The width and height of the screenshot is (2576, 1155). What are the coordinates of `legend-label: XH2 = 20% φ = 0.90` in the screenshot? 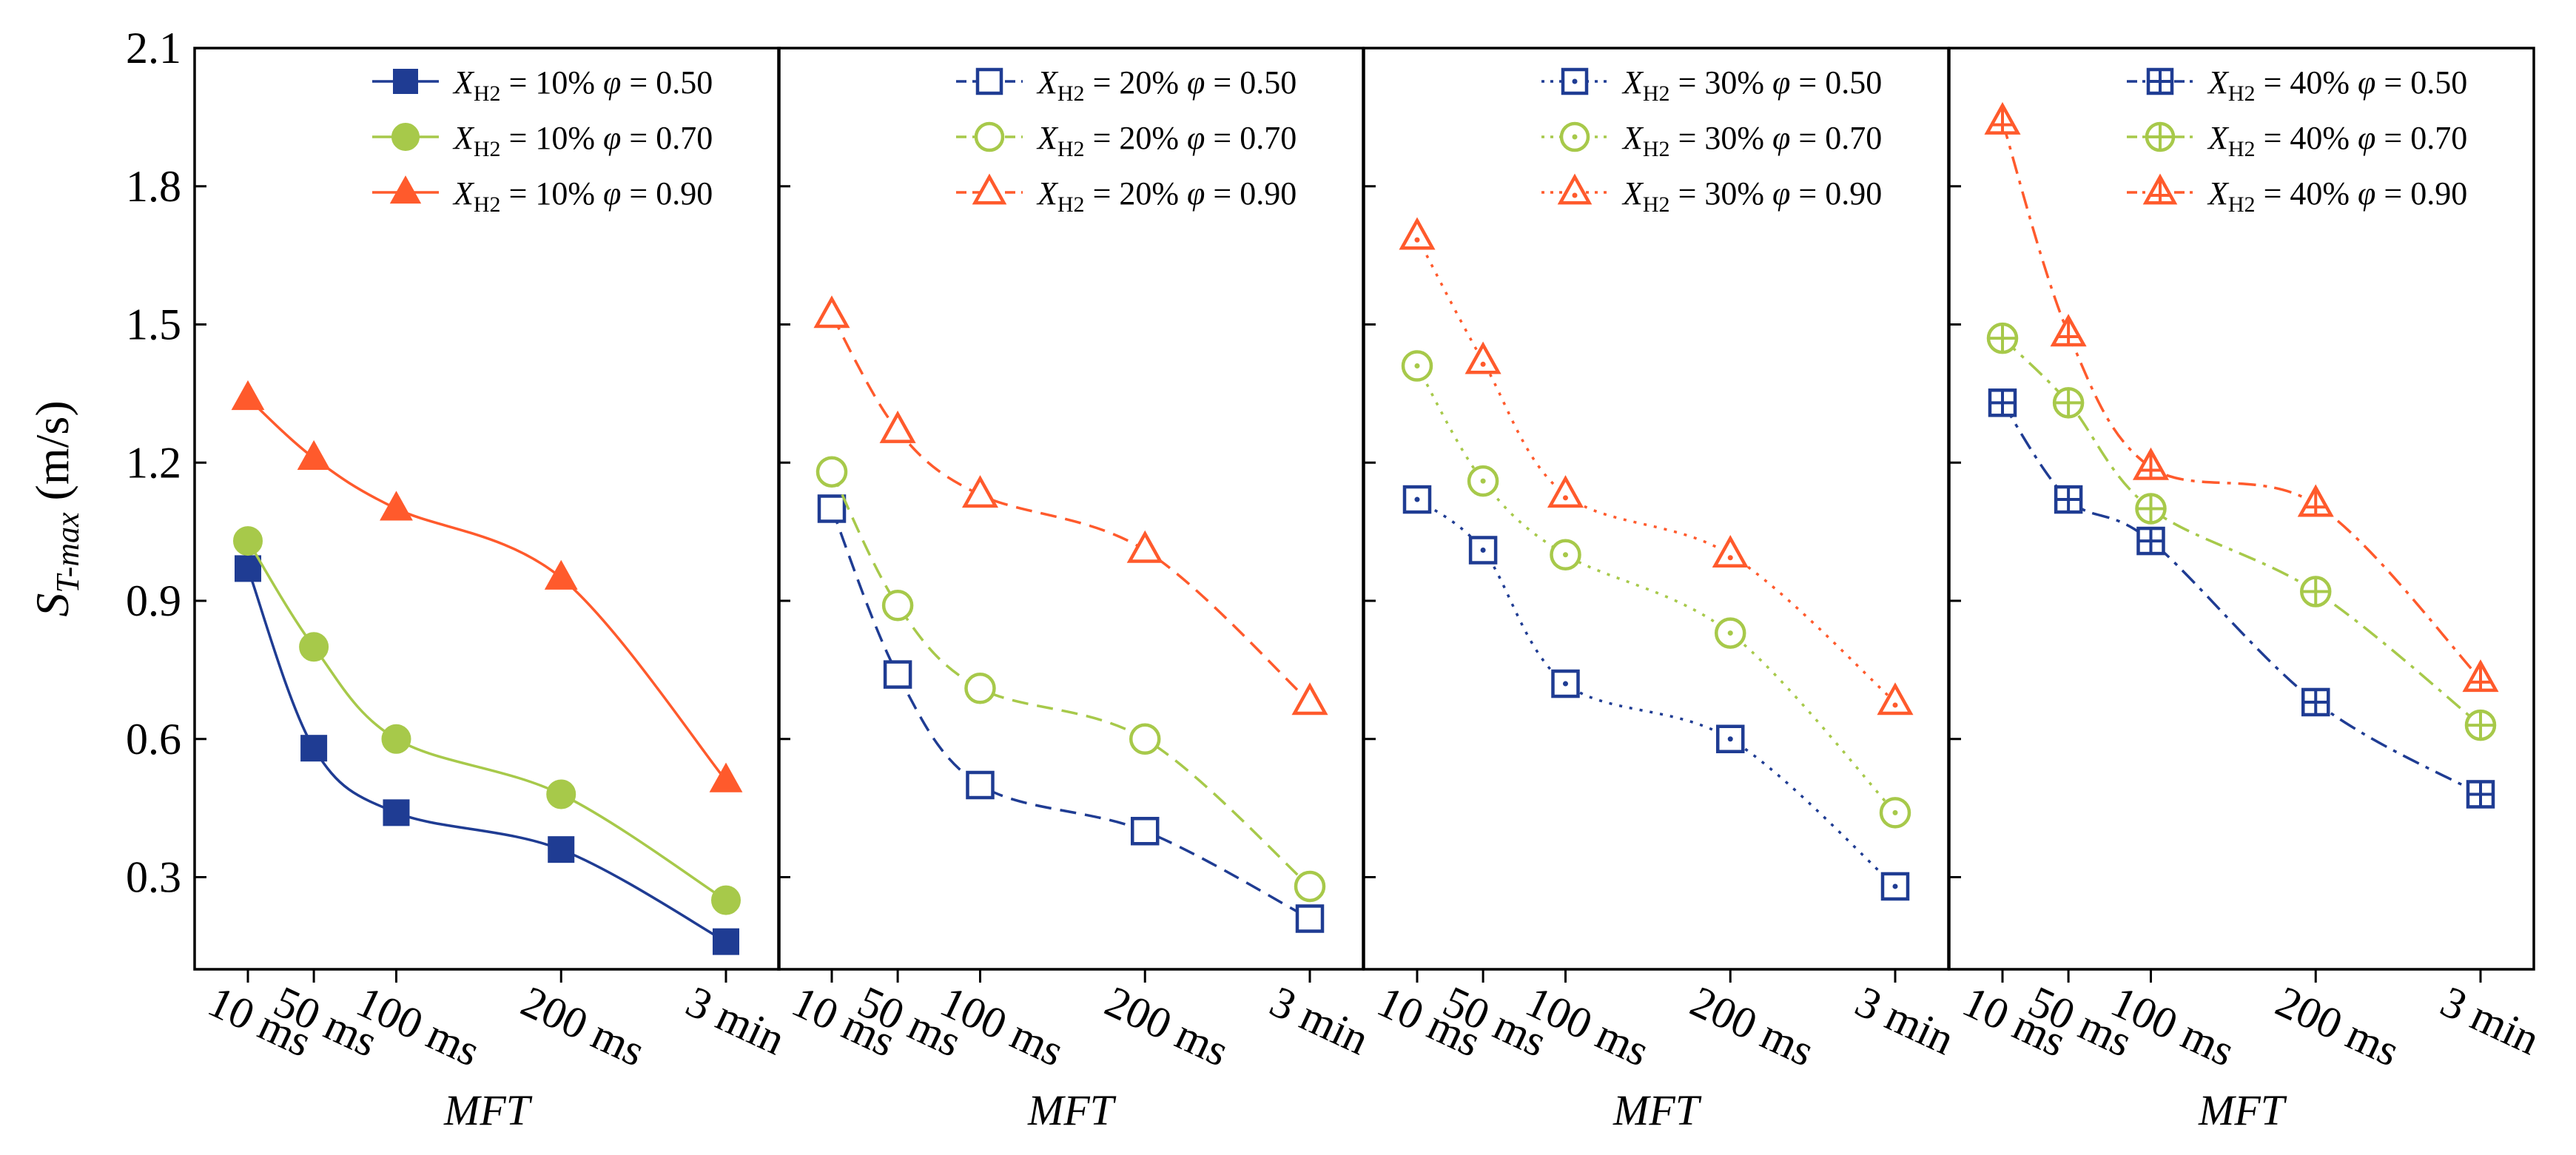 It's located at (1166, 196).